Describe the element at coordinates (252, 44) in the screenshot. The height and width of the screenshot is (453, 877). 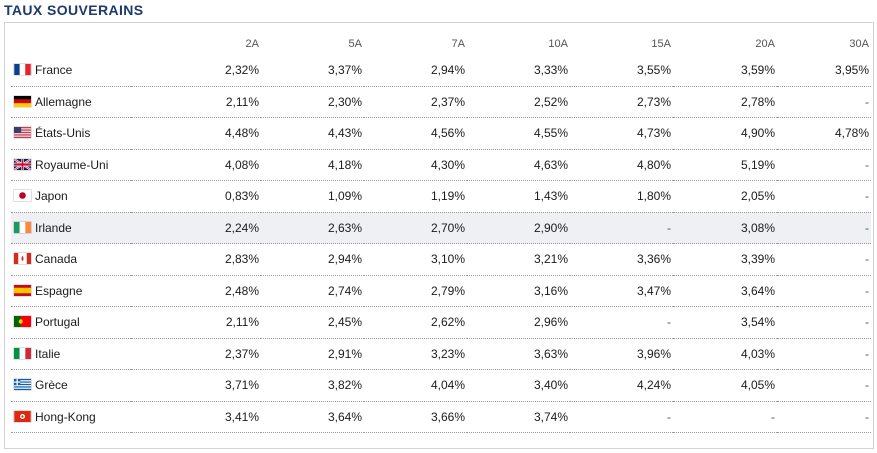
I see `header-2a: 2A` at that location.